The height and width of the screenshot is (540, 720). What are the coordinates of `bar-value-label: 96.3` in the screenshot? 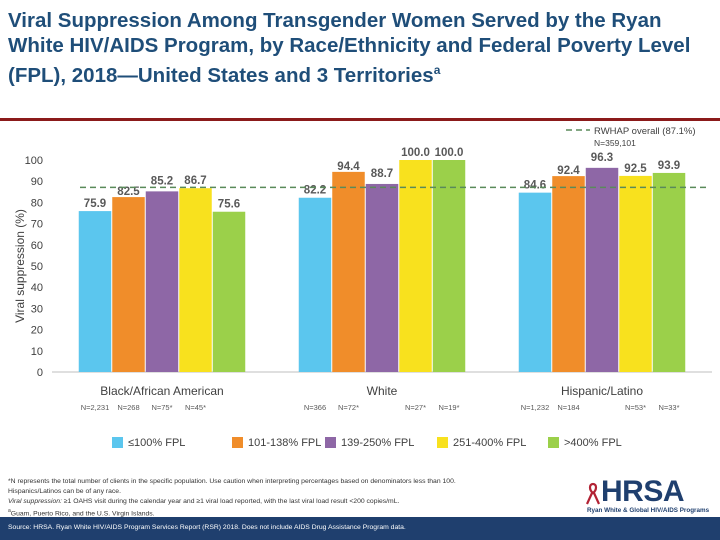 It's located at (602, 158).